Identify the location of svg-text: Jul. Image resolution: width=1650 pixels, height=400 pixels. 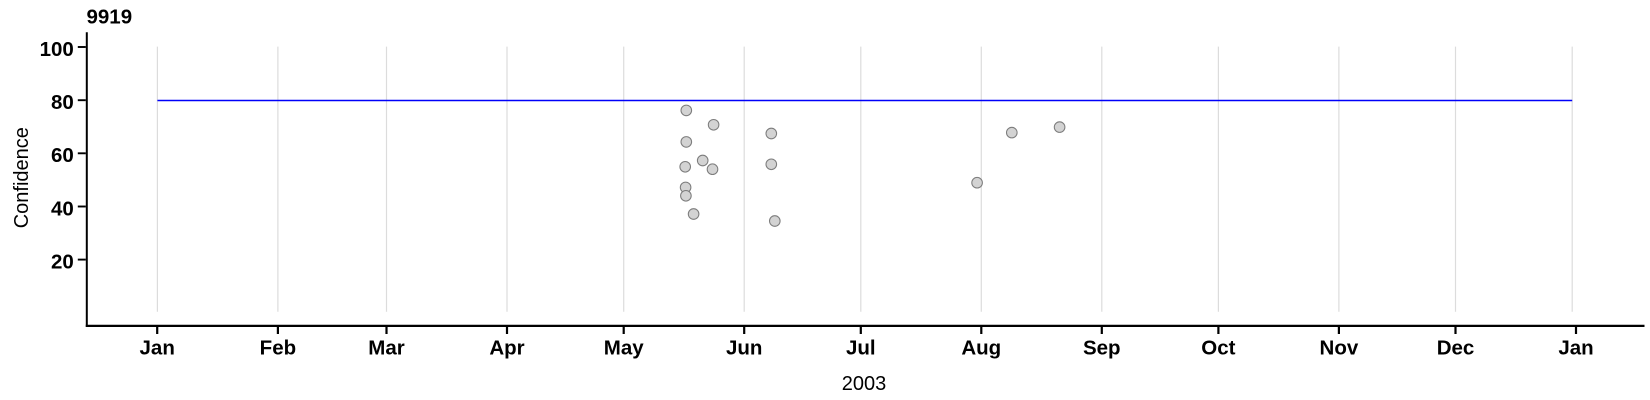
(861, 348).